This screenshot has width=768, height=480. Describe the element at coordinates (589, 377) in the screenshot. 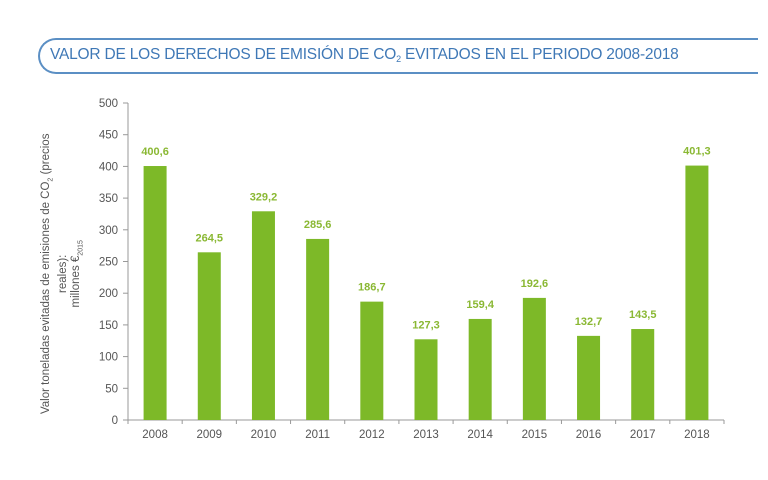

I see `bar-2016` at that location.